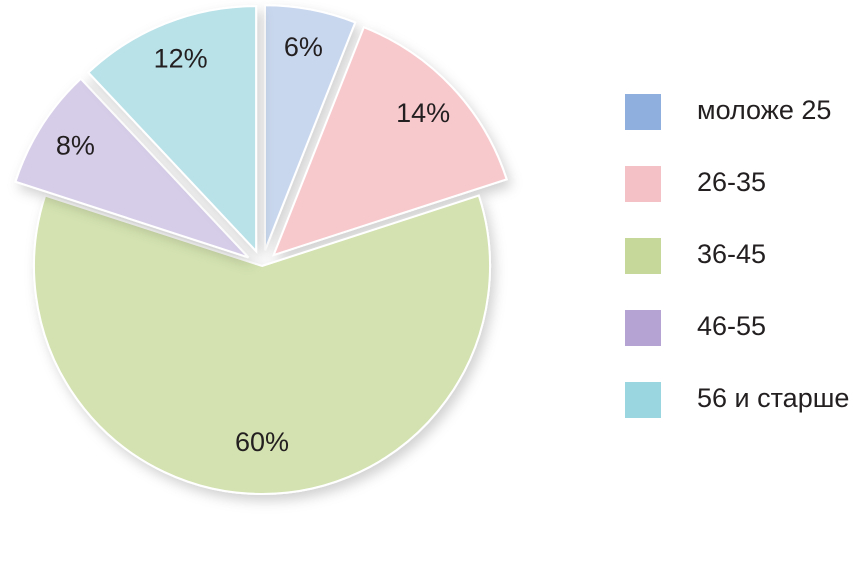 This screenshot has width=866, height=575. Describe the element at coordinates (75, 146) in the screenshot. I see `slice-label: 8%` at that location.